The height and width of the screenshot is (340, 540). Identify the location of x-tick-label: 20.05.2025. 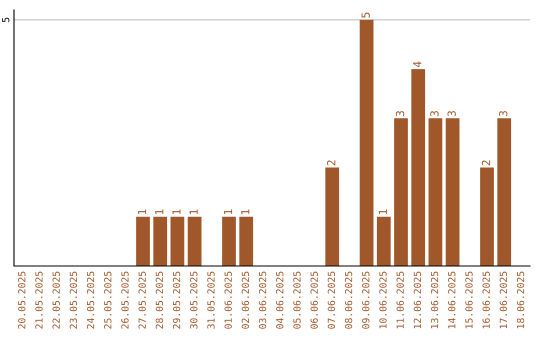
(22, 300).